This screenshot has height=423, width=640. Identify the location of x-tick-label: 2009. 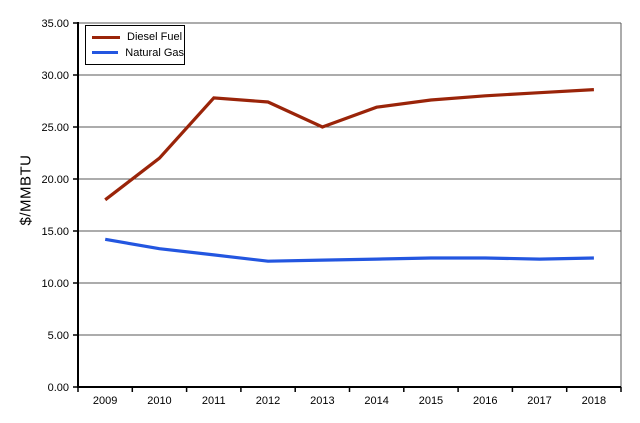
(105, 401).